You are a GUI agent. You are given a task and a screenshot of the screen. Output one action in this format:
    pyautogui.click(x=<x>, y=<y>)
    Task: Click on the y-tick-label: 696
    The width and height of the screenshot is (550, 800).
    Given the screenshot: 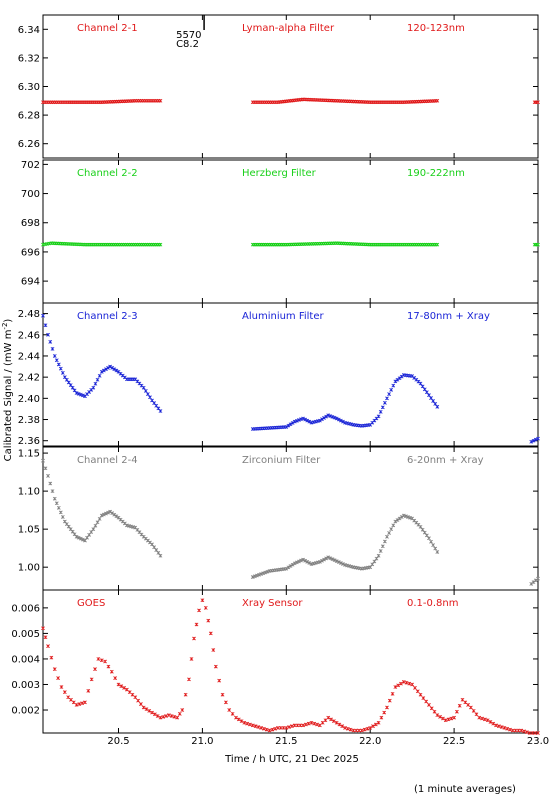 What is the action you would take?
    pyautogui.click(x=30, y=252)
    